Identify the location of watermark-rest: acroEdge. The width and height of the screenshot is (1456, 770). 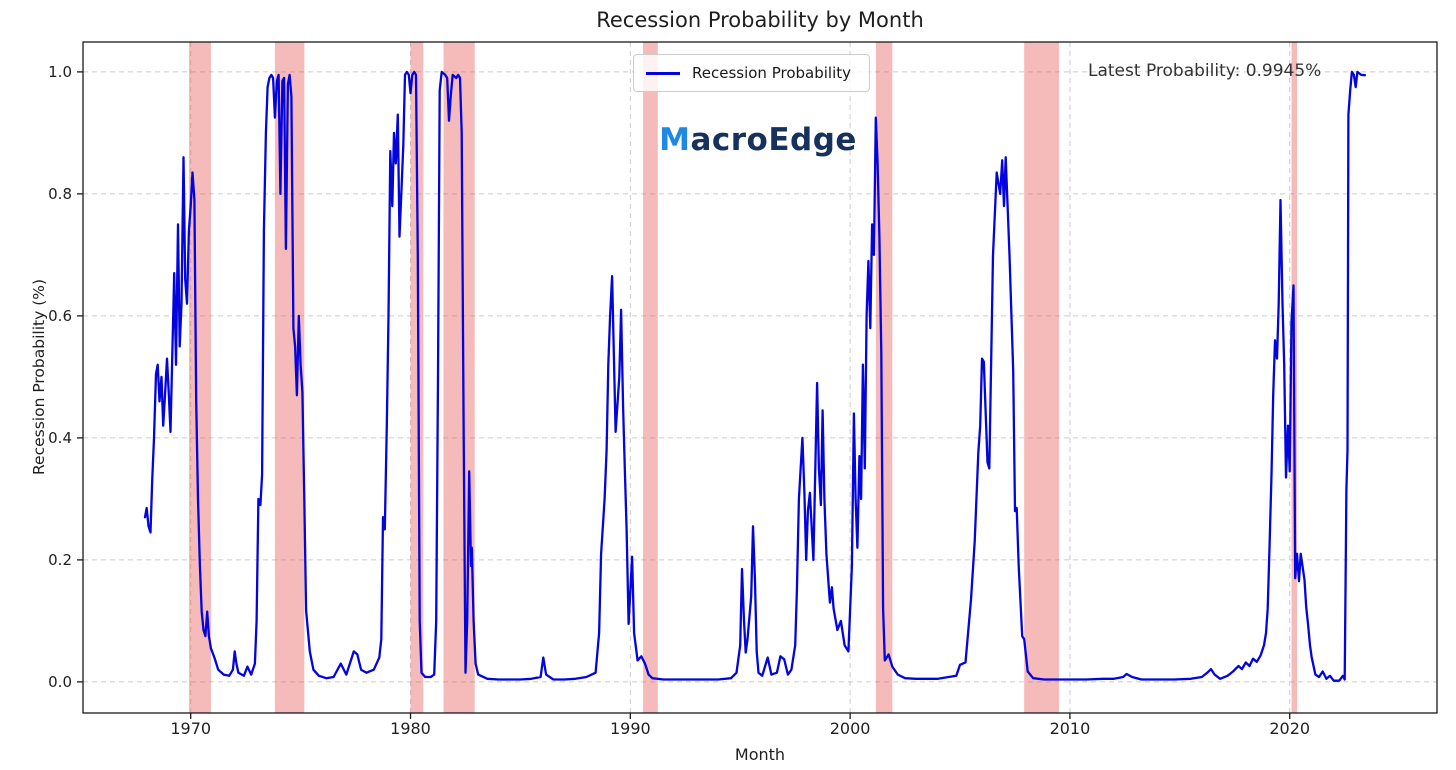
(773, 140).